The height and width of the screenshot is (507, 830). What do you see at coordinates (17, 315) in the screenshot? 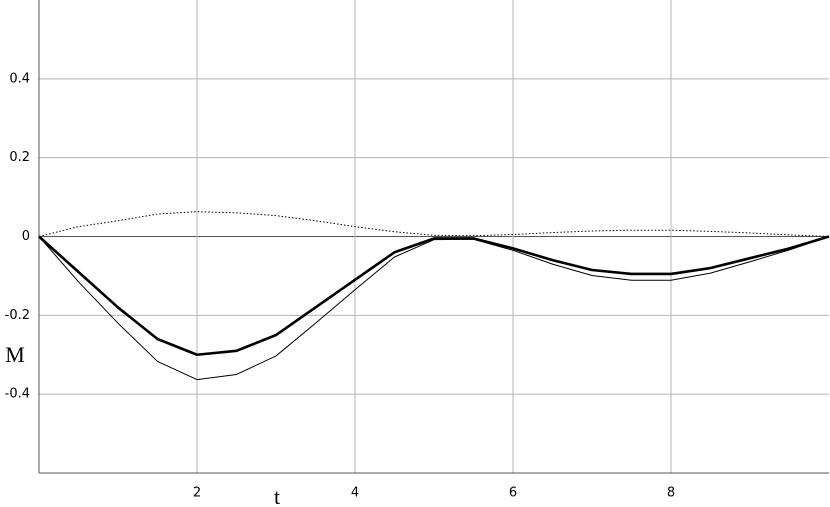
I see `y-tick-label: -0.2` at bounding box center [17, 315].